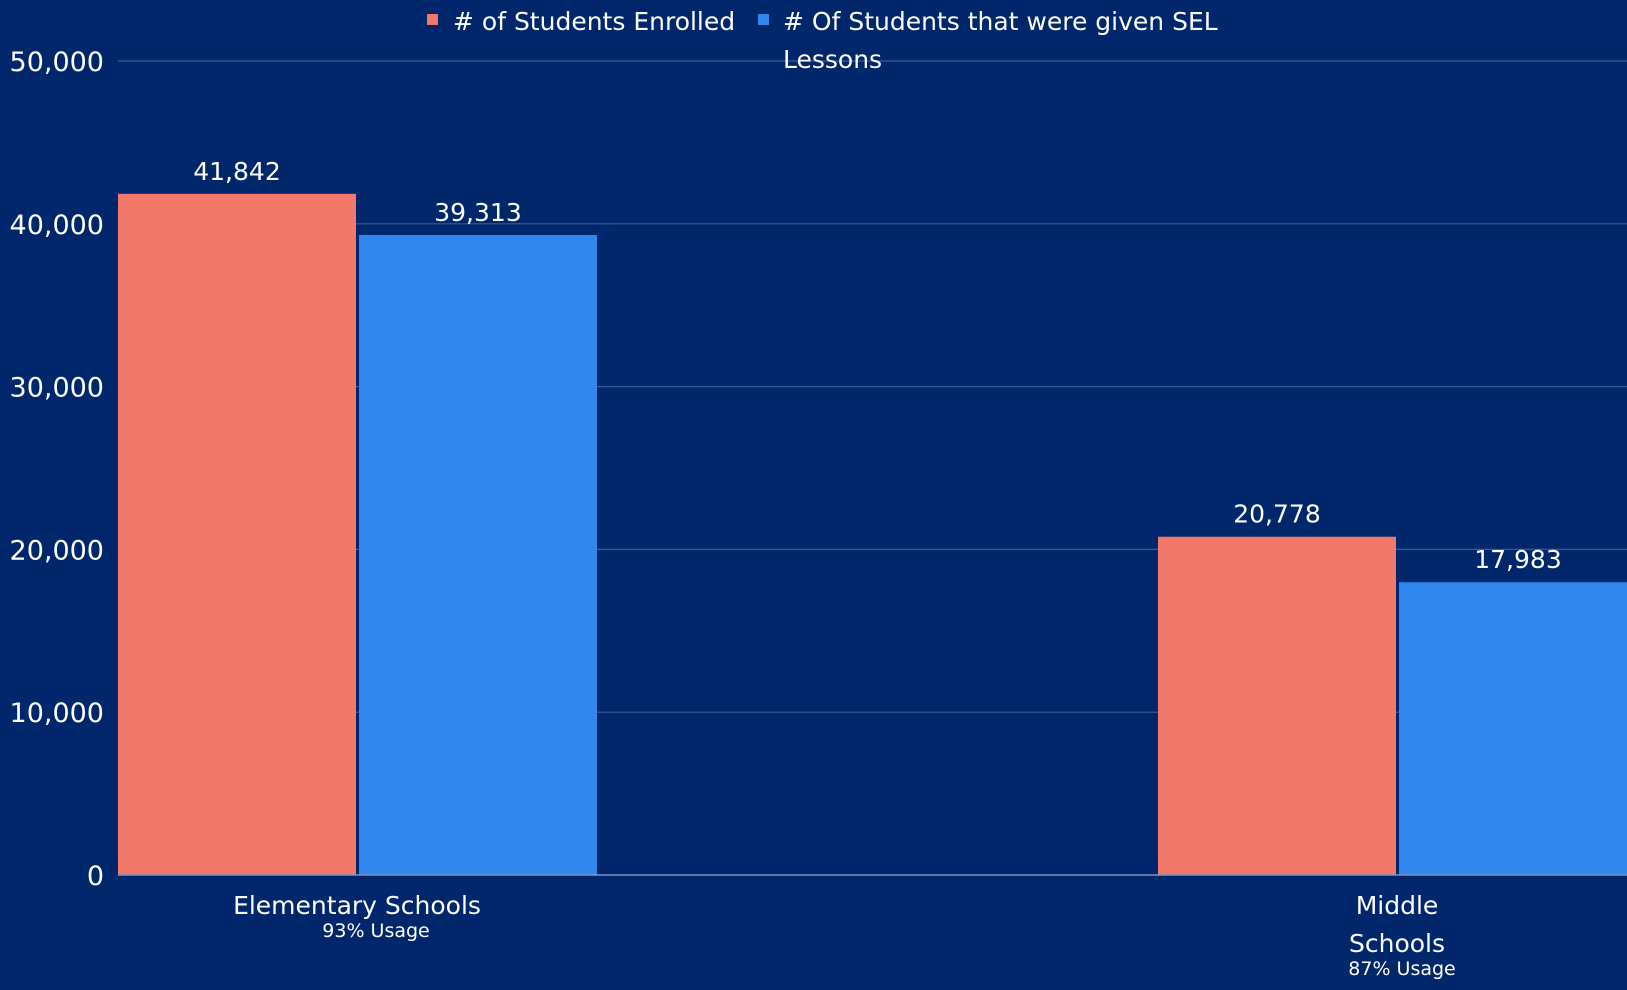  I want to click on legend-label: Lessons, so click(832, 59).